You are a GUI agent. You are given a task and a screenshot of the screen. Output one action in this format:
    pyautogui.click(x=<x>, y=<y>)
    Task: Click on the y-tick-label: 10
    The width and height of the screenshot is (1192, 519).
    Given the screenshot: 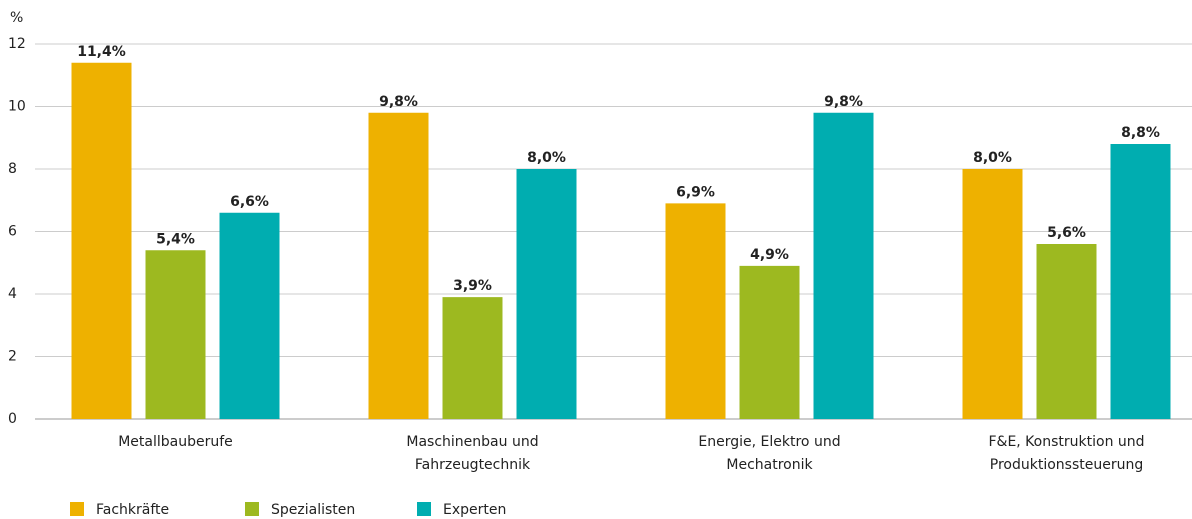 What is the action you would take?
    pyautogui.click(x=17, y=107)
    